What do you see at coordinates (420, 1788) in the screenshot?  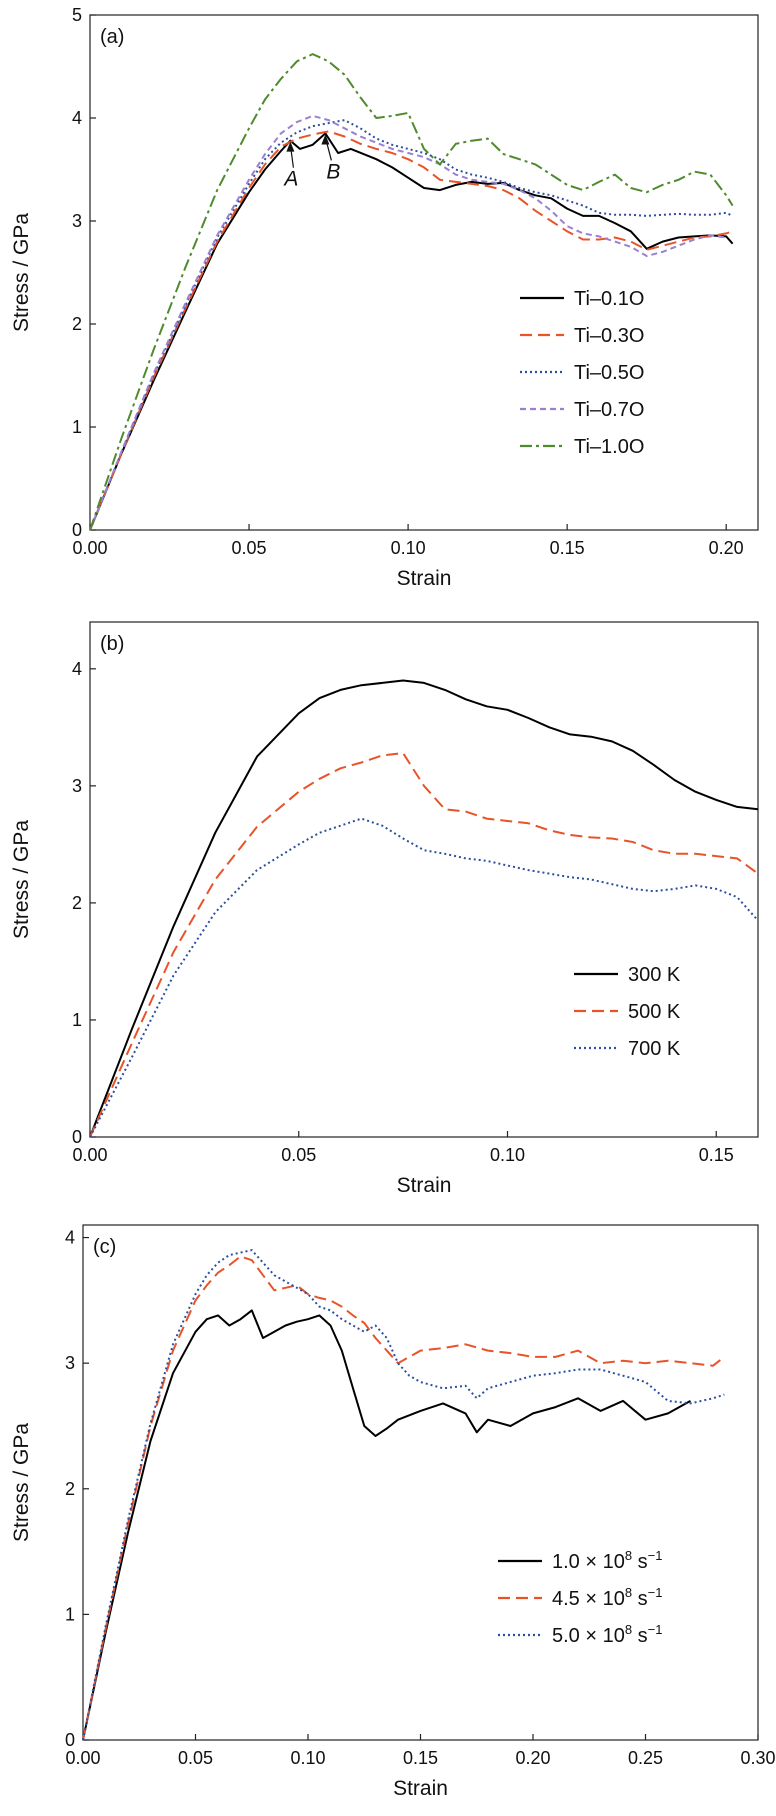 I see `panel-c-x-axis-label: Strain` at bounding box center [420, 1788].